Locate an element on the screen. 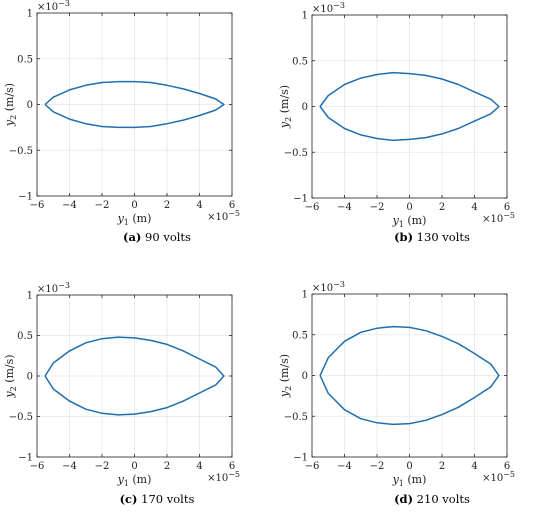  caption-a: (a) 90 volts is located at coordinates (157, 237).